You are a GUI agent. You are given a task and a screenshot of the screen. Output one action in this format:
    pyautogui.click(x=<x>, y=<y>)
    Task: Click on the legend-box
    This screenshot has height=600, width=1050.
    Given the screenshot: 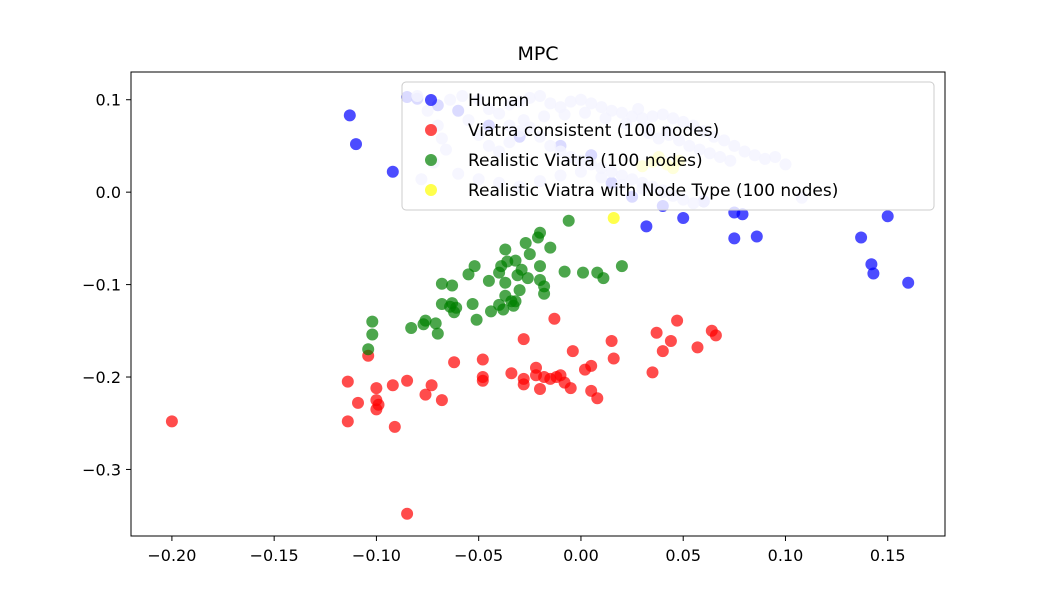 What is the action you would take?
    pyautogui.click(x=668, y=146)
    